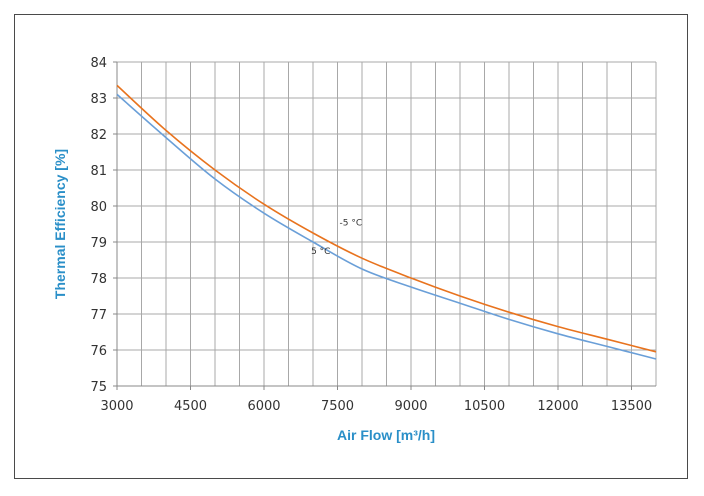 The image size is (704, 496). What do you see at coordinates (410, 406) in the screenshot?
I see `x-tick-label: 9000` at bounding box center [410, 406].